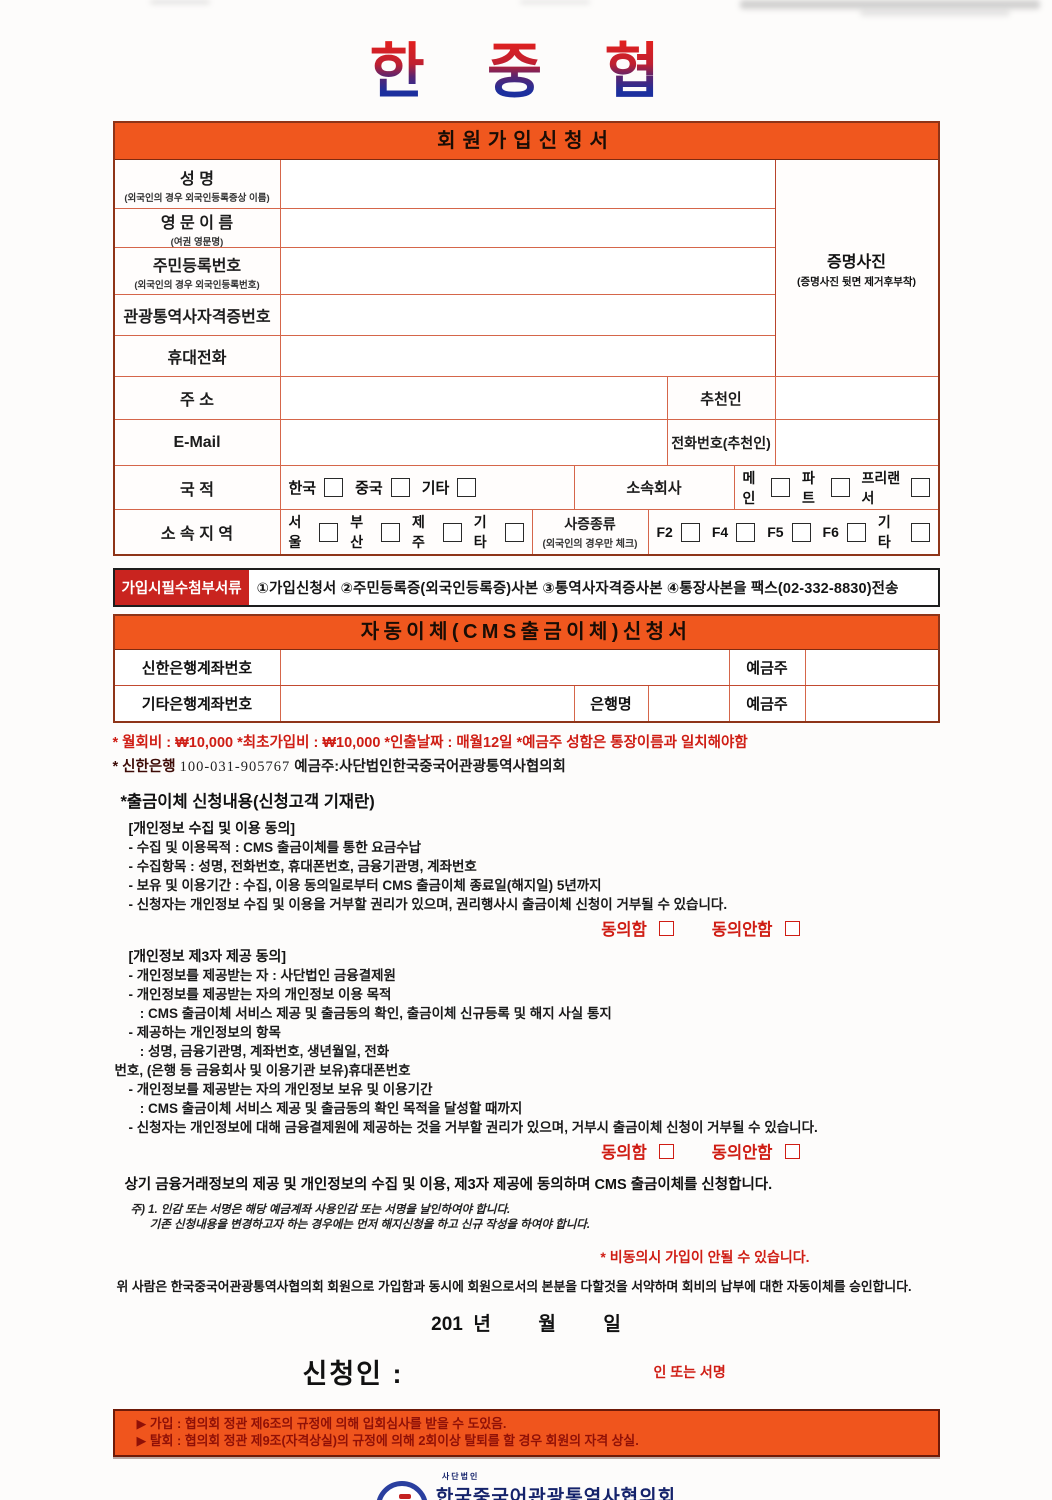 Image resolution: width=1052 pixels, height=1500 pixels. I want to click on nationality-cn-checkbox, so click(400, 487).